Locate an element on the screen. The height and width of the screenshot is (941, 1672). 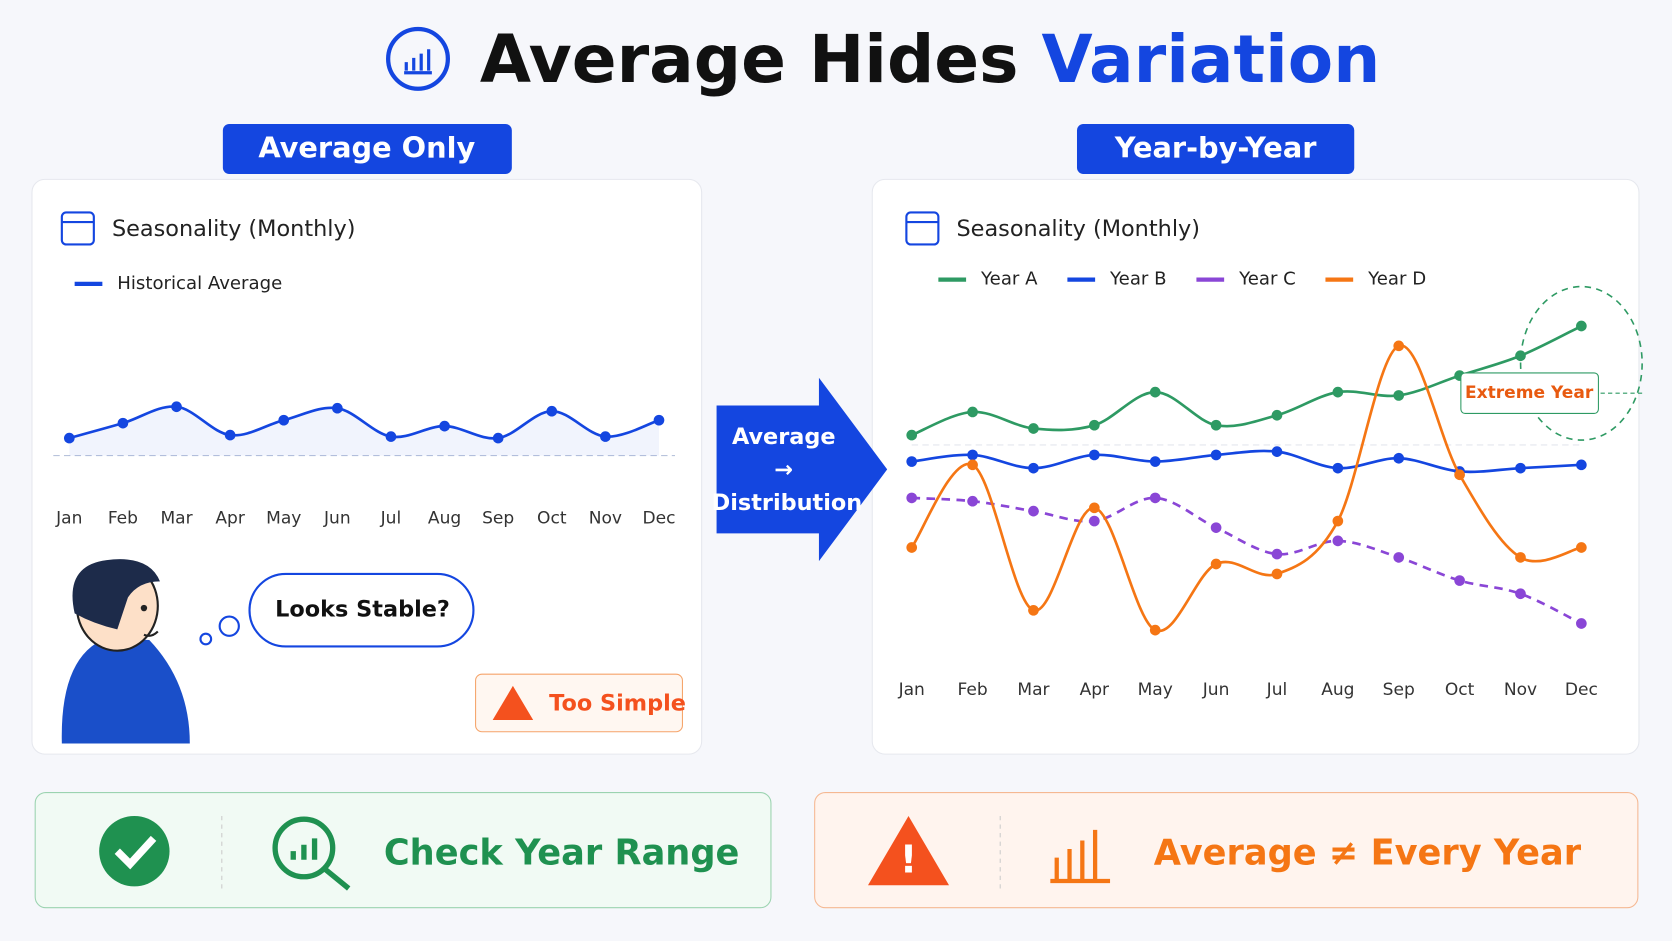
title-icon-bars is located at coordinates (418, 62).